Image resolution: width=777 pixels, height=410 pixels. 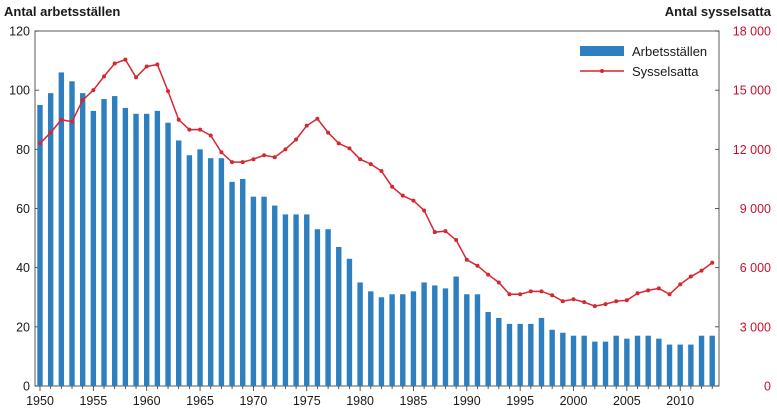 I want to click on left-tick-label: 80, so click(x=23, y=150).